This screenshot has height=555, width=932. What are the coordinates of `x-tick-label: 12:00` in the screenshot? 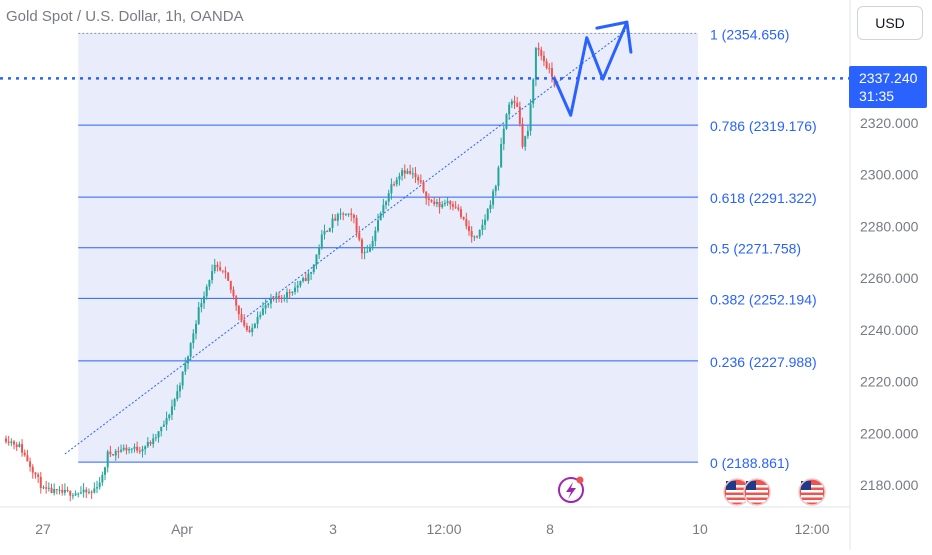 It's located at (811, 529).